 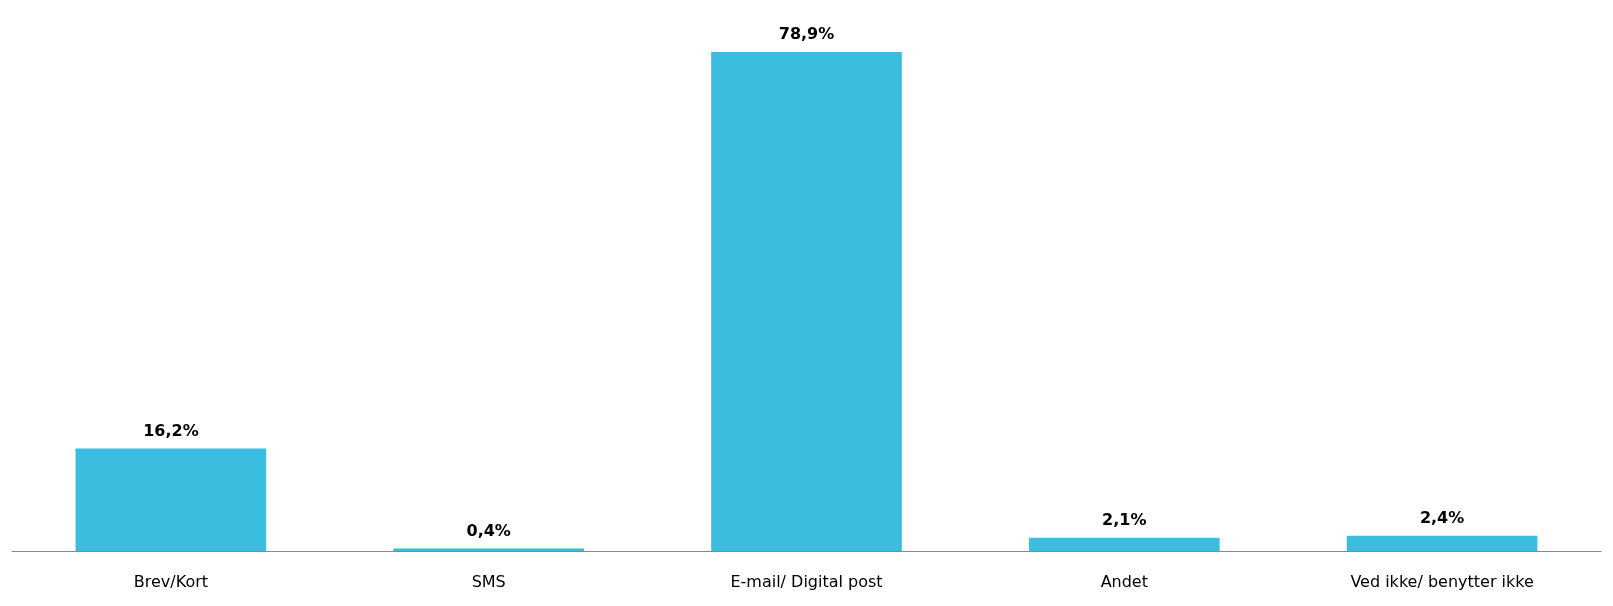 What do you see at coordinates (488, 530) in the screenshot?
I see `data-label: 0,4%` at bounding box center [488, 530].